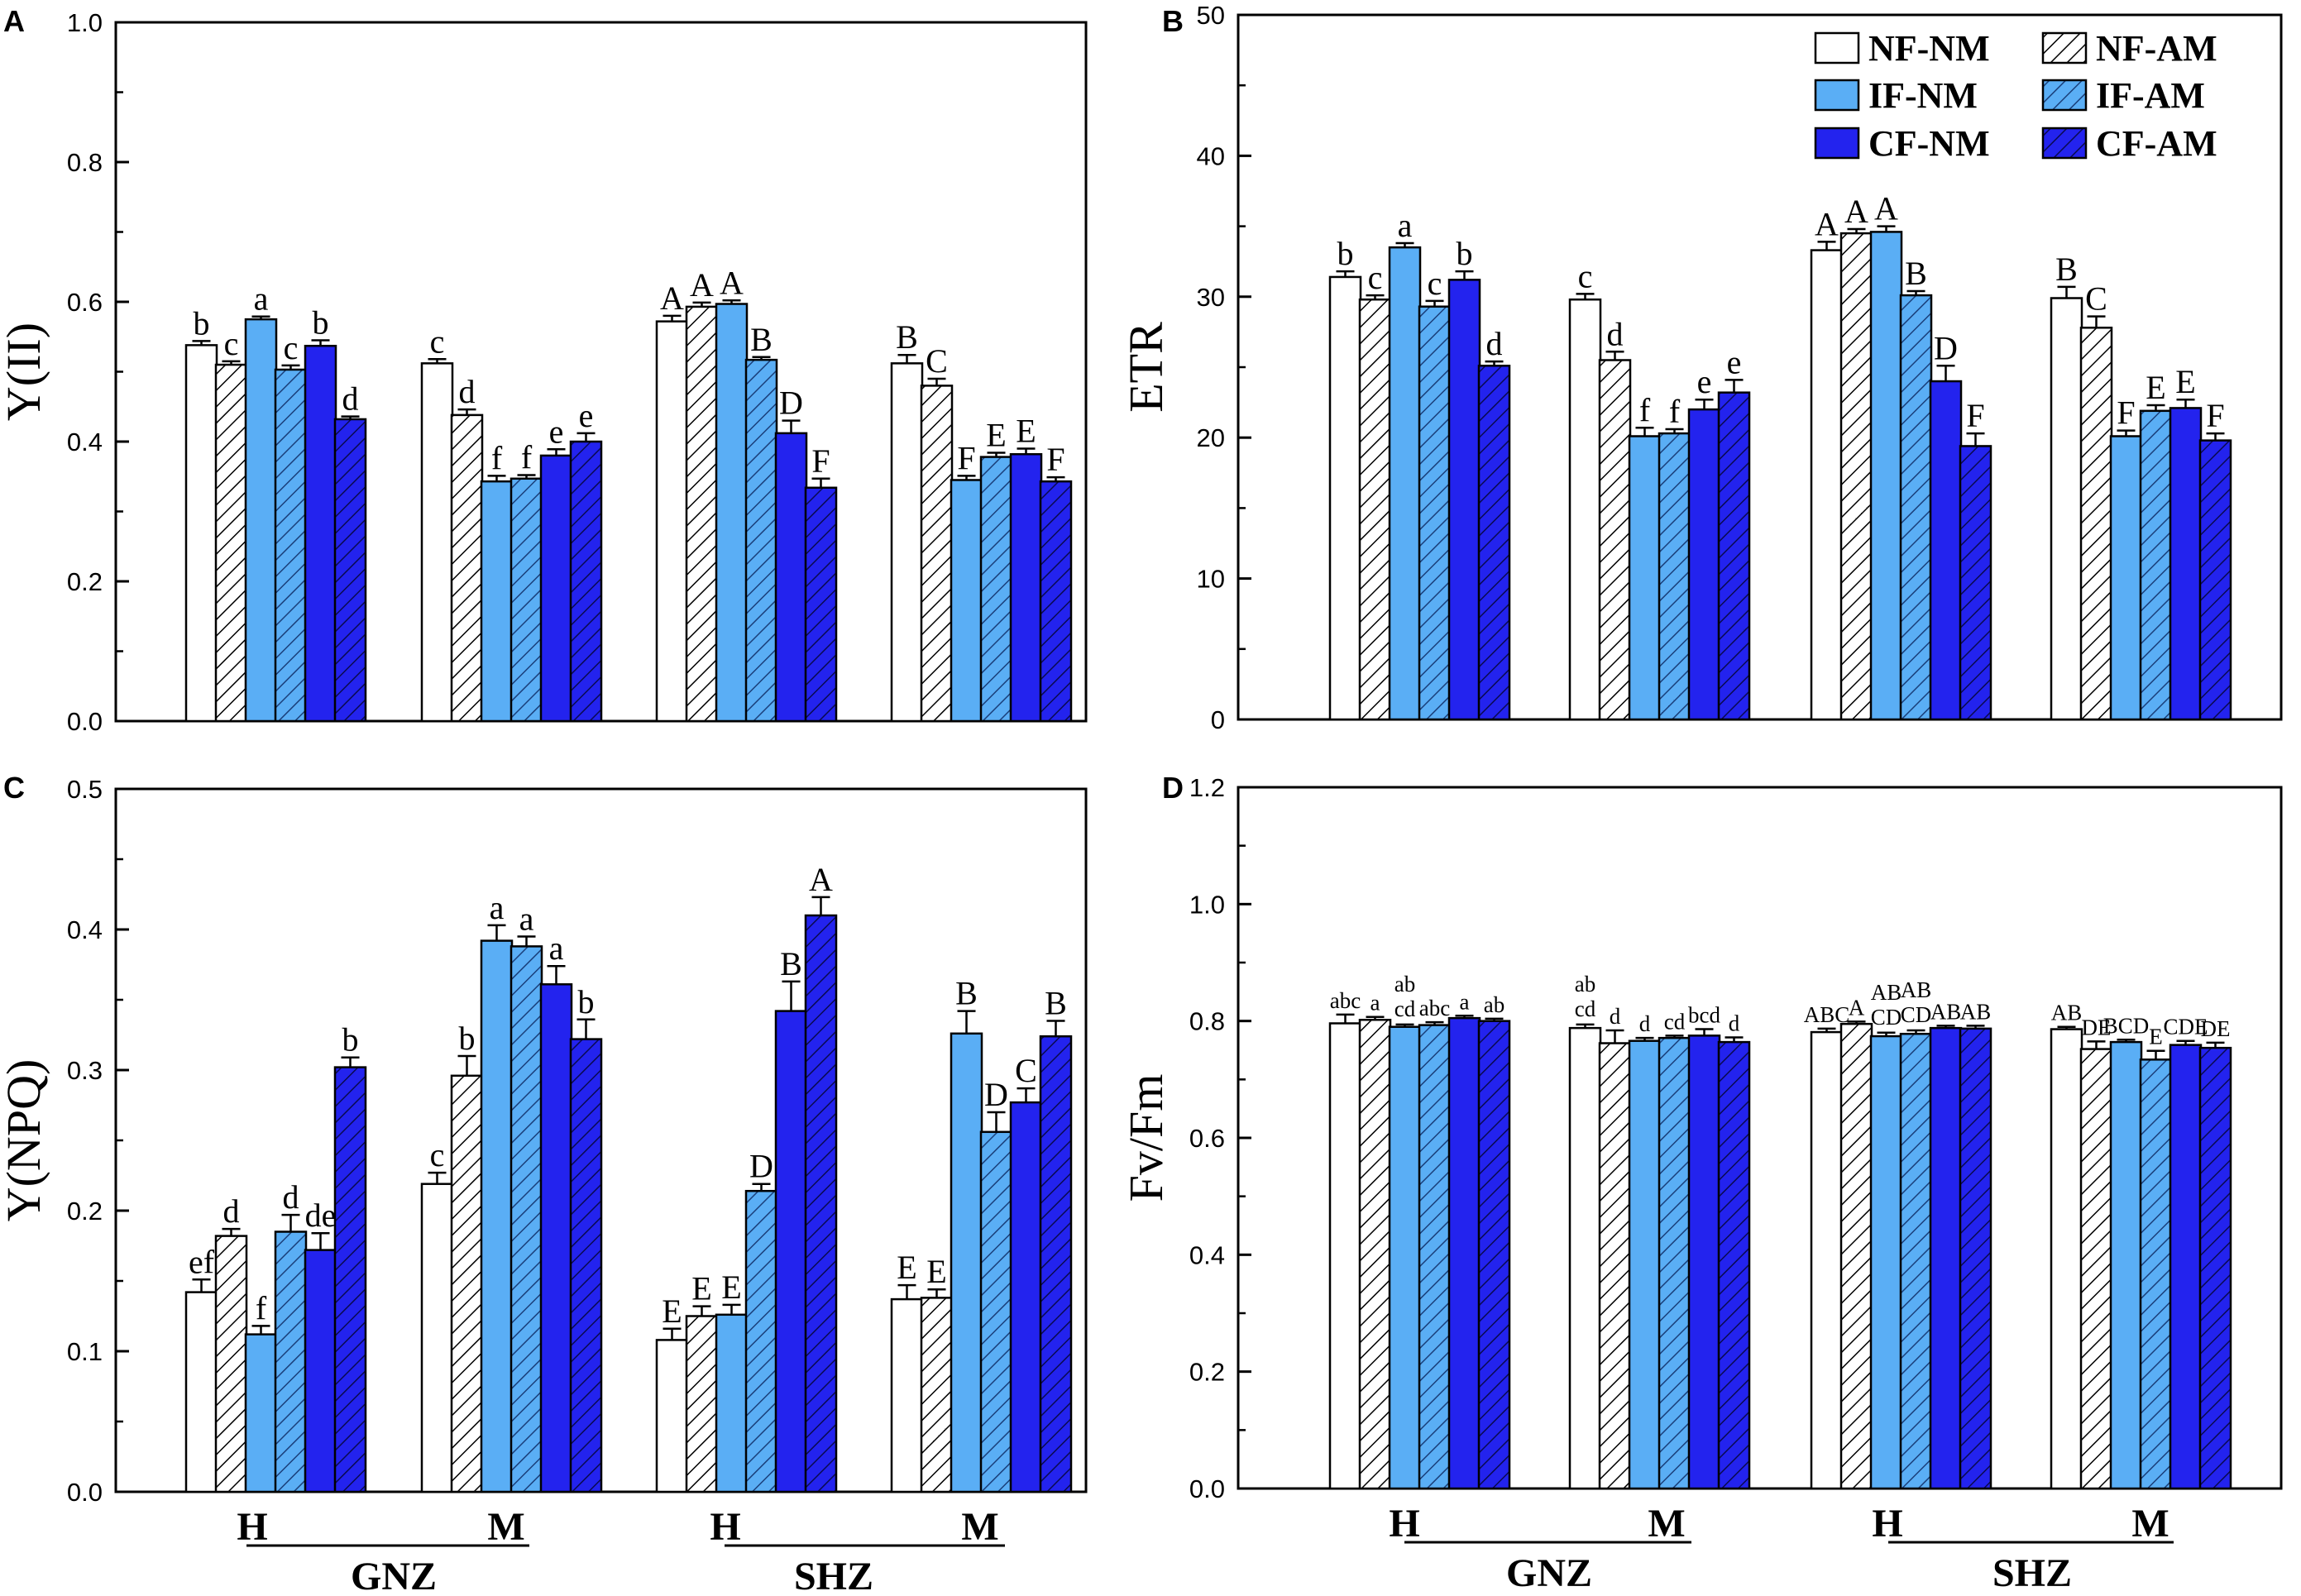  What do you see at coordinates (1173, 788) in the screenshot?
I see `panel-letter: D` at bounding box center [1173, 788].